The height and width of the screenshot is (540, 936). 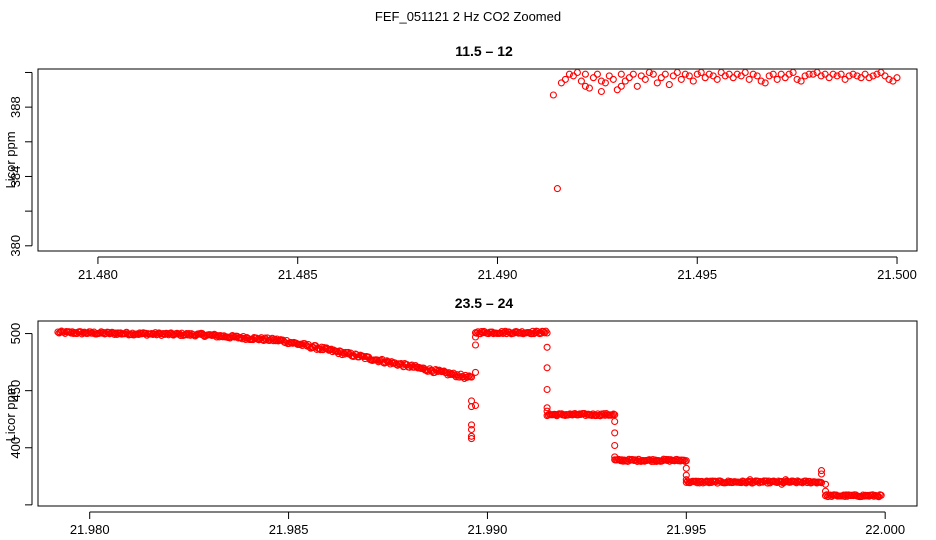 I want to click on y-tick-label: 500, so click(x=15, y=334).